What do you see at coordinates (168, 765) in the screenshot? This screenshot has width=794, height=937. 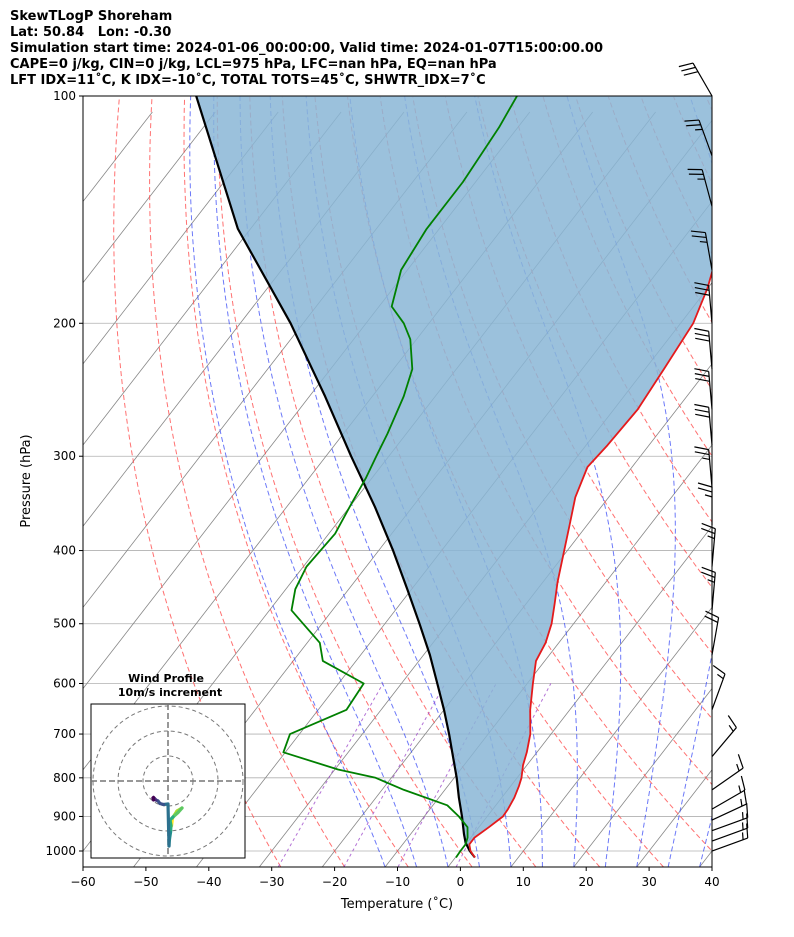 I see `hodograph-inset: Wind Profile 10m/s increment` at bounding box center [168, 765].